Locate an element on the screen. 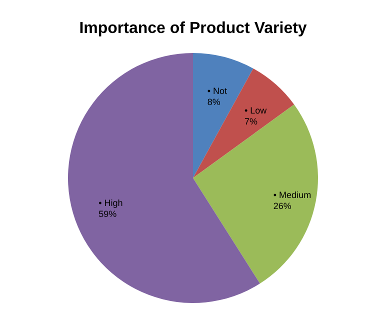  pie-slice is located at coordinates (243, 123).